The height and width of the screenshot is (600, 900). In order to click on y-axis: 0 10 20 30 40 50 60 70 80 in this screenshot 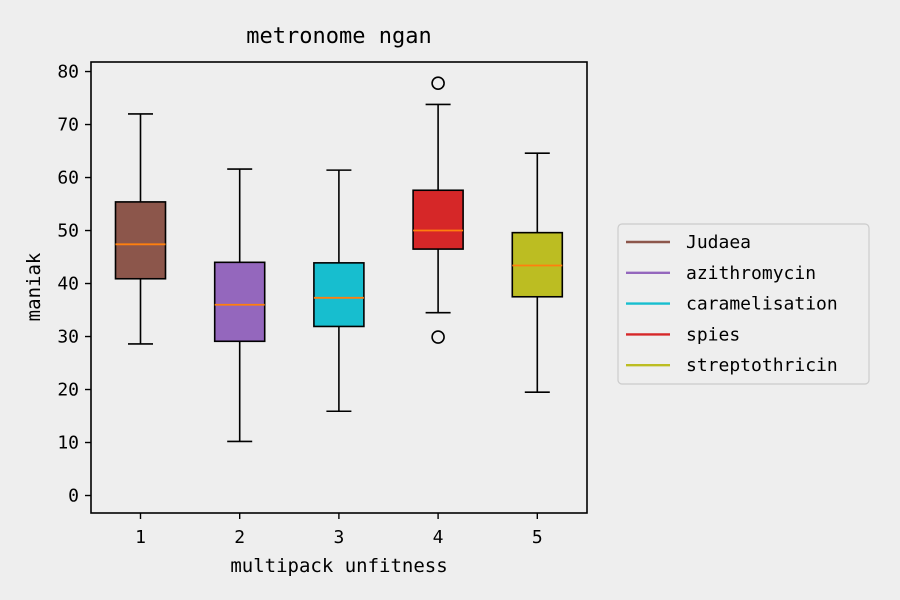, I will do `click(74, 284)`.